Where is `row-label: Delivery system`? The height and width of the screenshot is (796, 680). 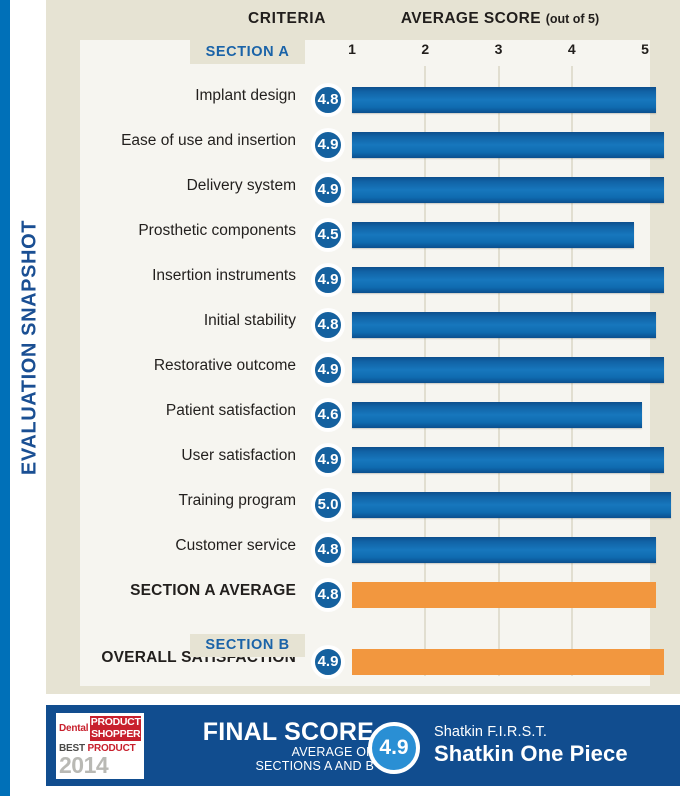
row-label: Delivery system is located at coordinates (241, 185).